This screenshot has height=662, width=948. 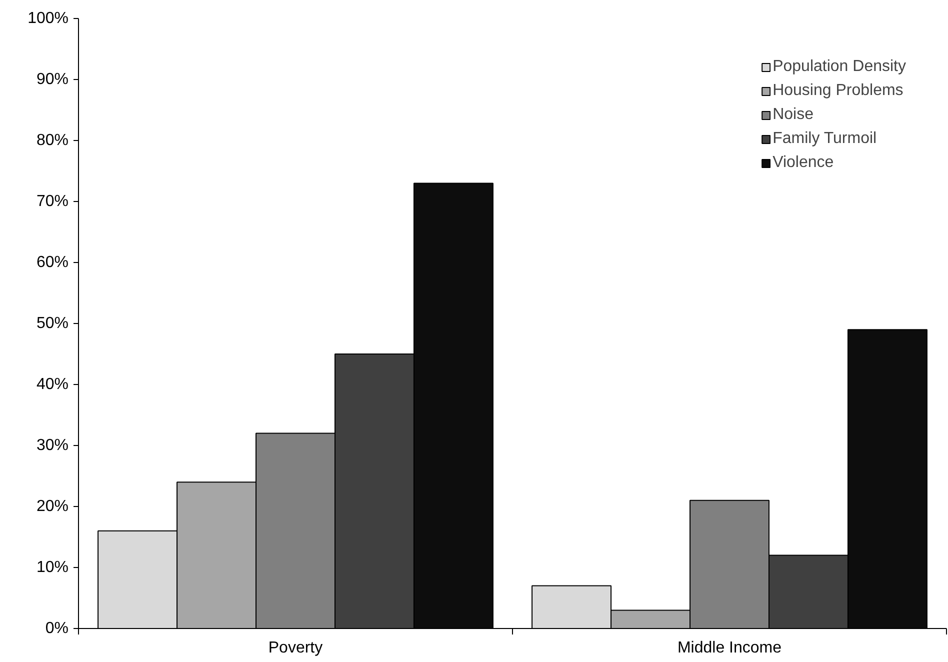 What do you see at coordinates (295, 648) in the screenshot?
I see `x-tick-label: Poverty` at bounding box center [295, 648].